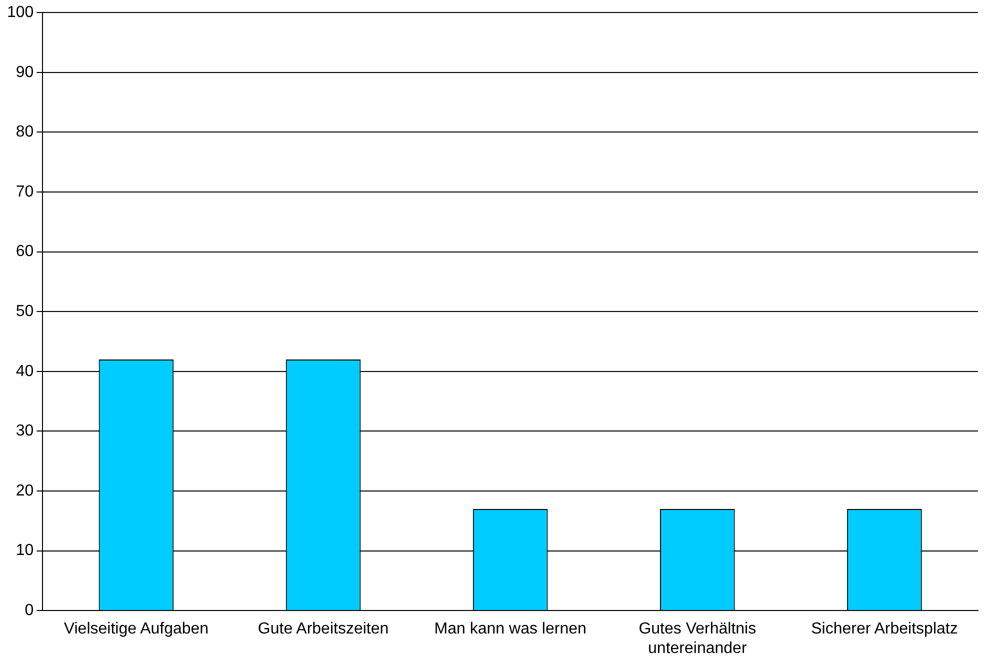 This screenshot has width=998, height=665. I want to click on y-tick-label: 70, so click(25, 191).